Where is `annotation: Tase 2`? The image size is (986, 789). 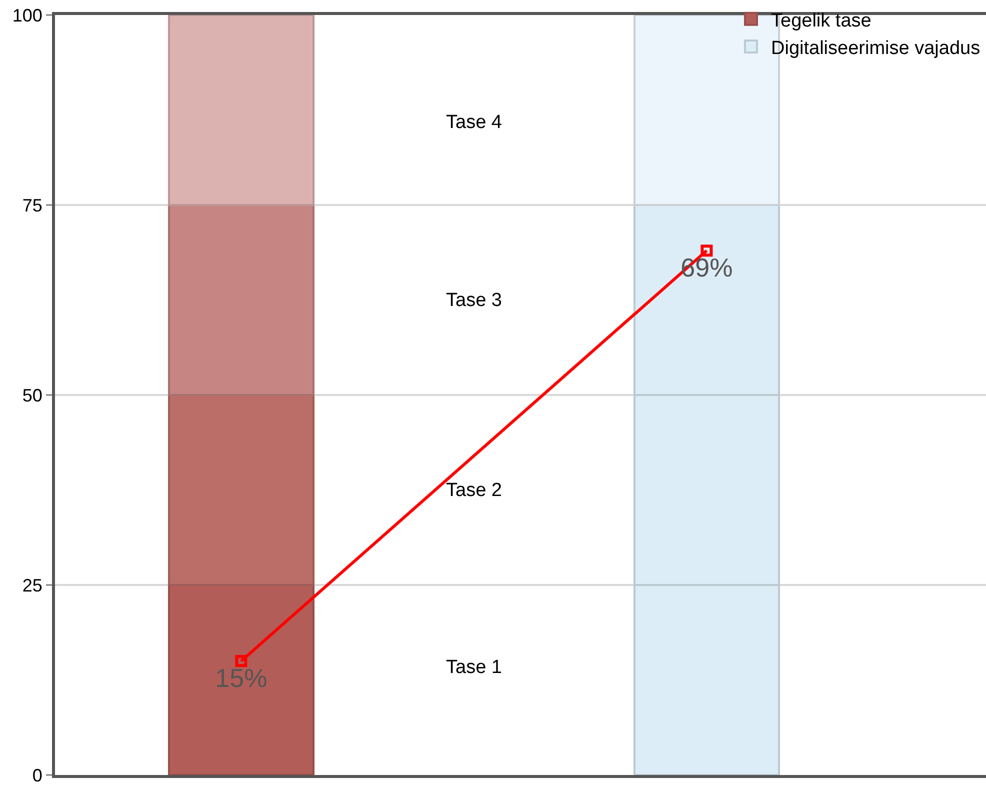
annotation: Tase 2 is located at coordinates (474, 490).